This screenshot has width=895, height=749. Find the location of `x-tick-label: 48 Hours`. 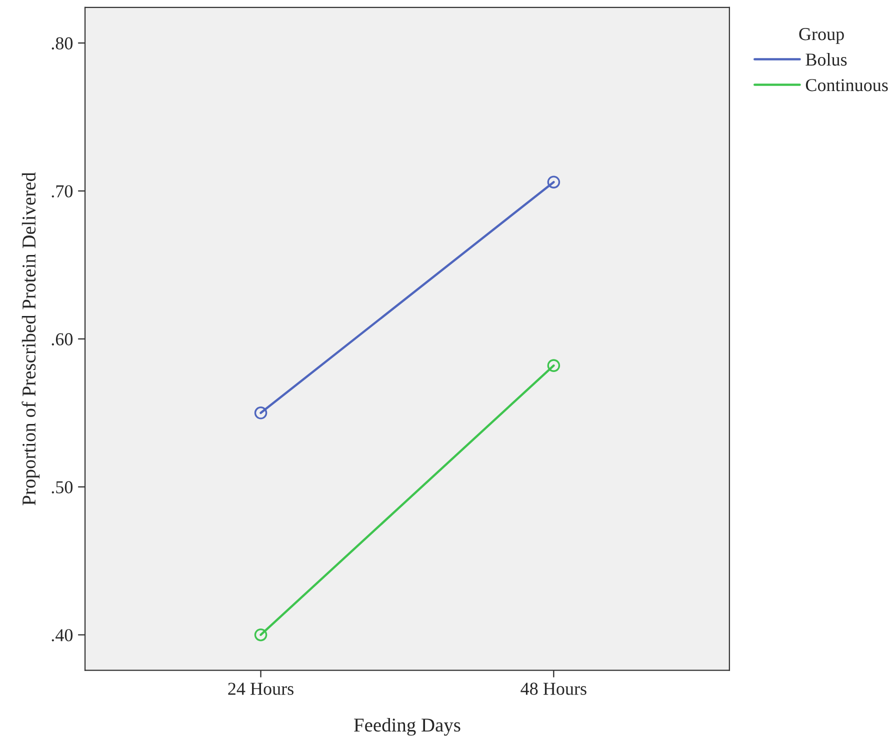

x-tick-label: 48 Hours is located at coordinates (553, 688).